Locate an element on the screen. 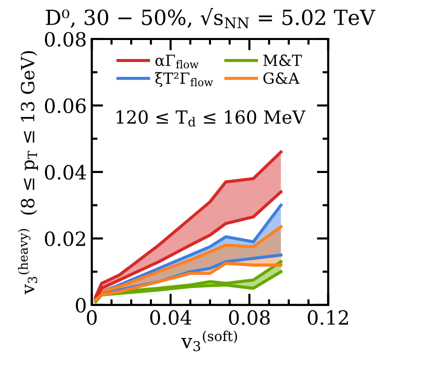 This screenshot has width=429, height=386. legend-label: αΓ$_{flow}$ is located at coordinates (177, 61).